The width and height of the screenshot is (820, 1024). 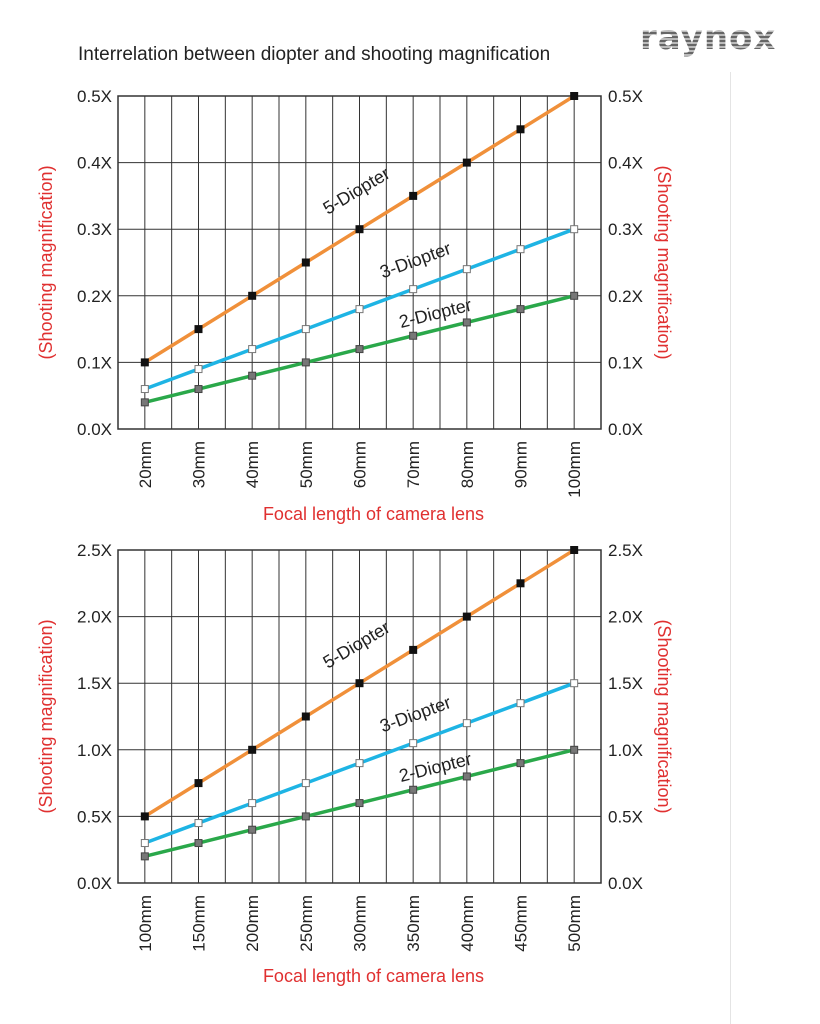 I want to click on x-tick-label: 500mm, so click(x=574, y=923).